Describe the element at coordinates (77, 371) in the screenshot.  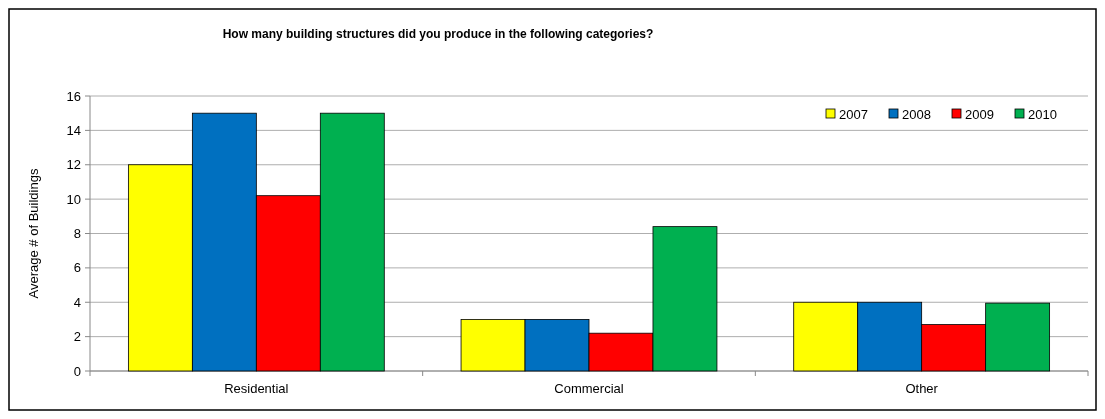
I see `y-tick-label: 0` at that location.